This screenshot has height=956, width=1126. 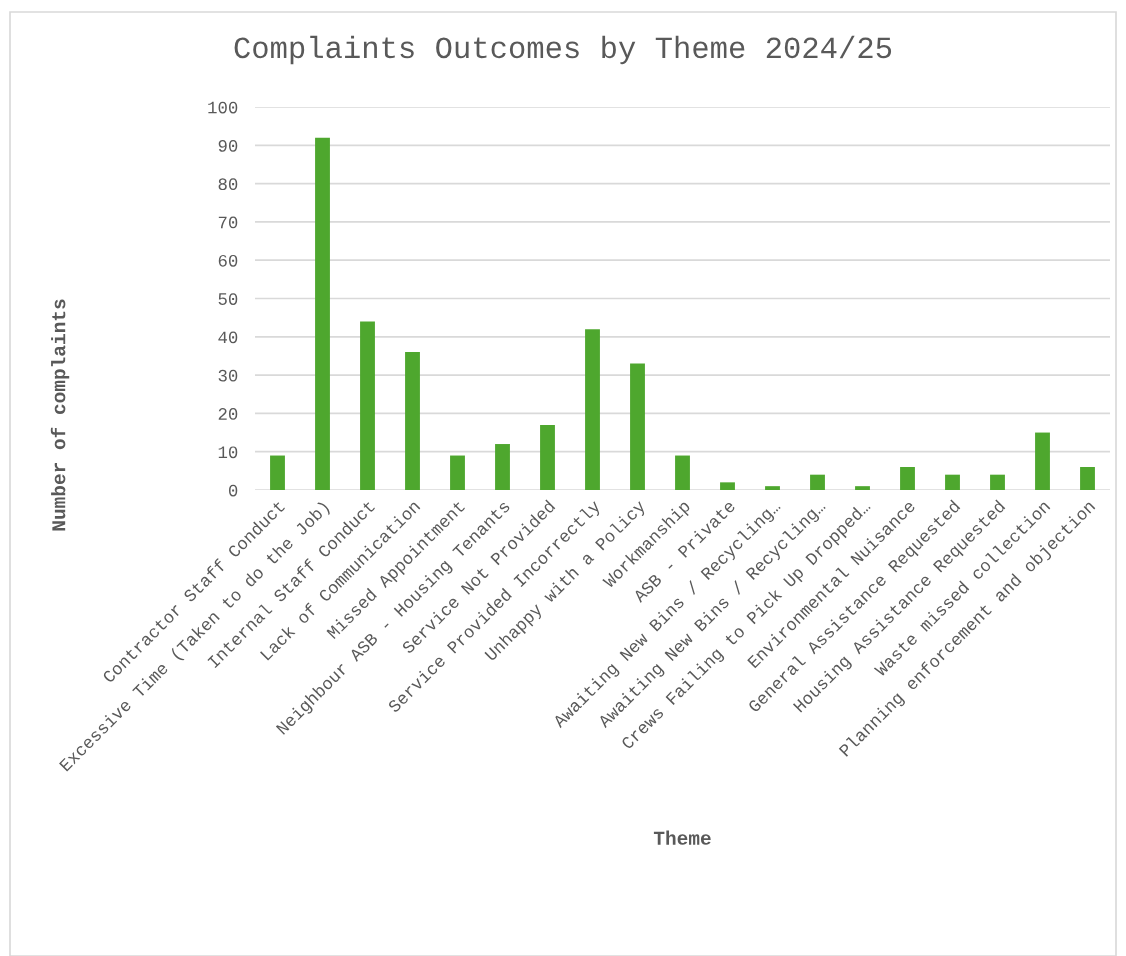 I want to click on y-tick-label: 100, so click(x=223, y=107).